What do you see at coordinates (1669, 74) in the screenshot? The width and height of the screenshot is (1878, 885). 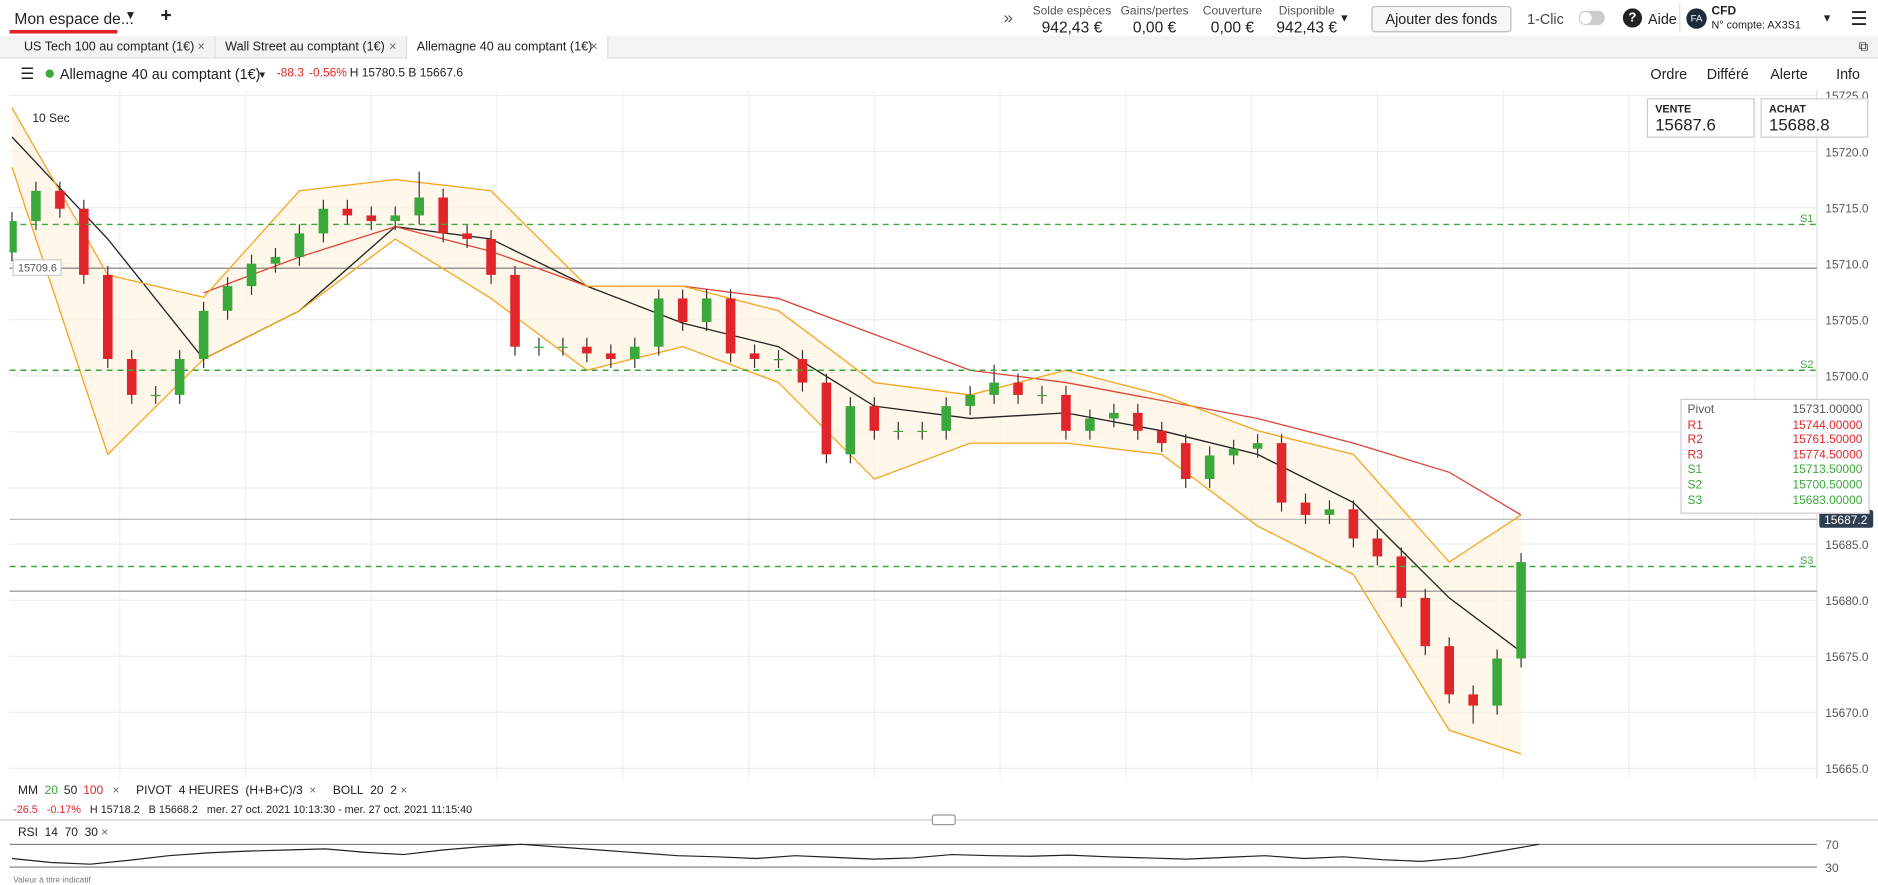 I see `menu-item: Ordre` at bounding box center [1669, 74].